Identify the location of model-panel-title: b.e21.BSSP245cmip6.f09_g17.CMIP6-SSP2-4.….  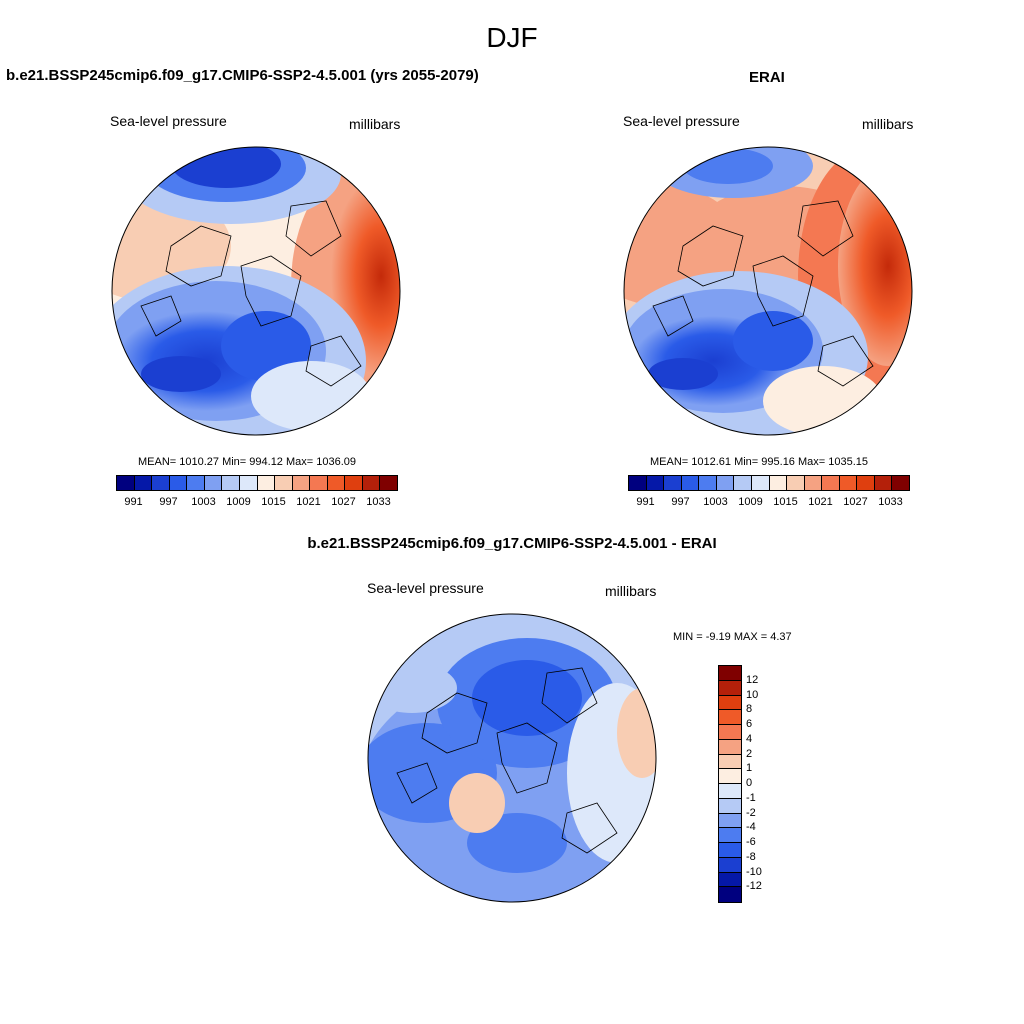
(242, 75).